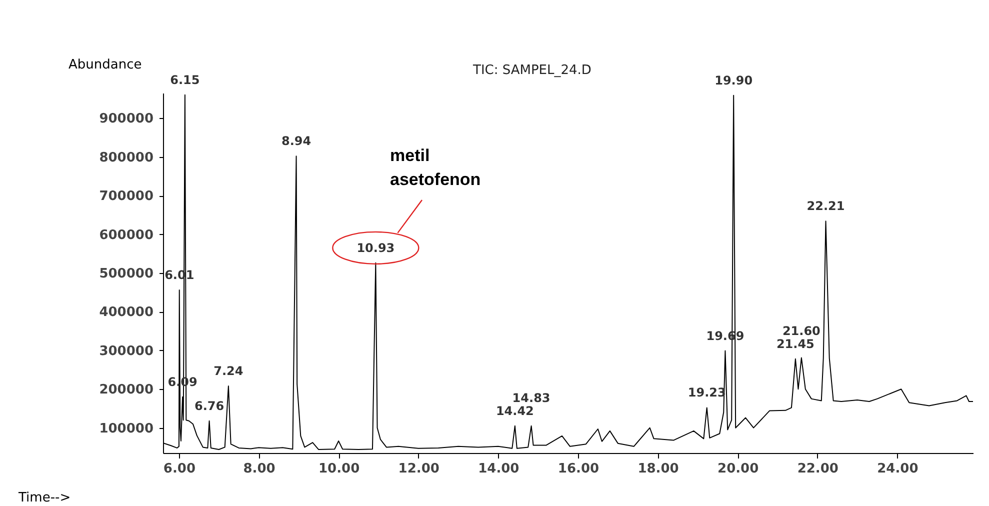  I want to click on x-tick-label: 14.00, so click(499, 469).